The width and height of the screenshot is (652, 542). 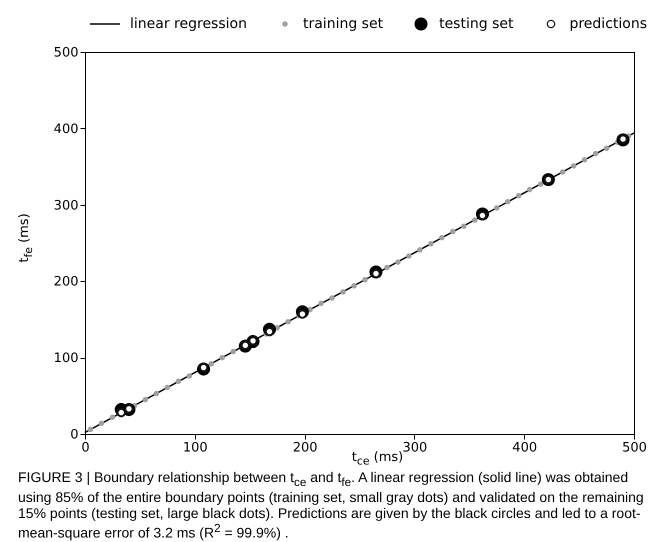 What do you see at coordinates (195, 448) in the screenshot?
I see `x-tick-label: 100` at bounding box center [195, 448].